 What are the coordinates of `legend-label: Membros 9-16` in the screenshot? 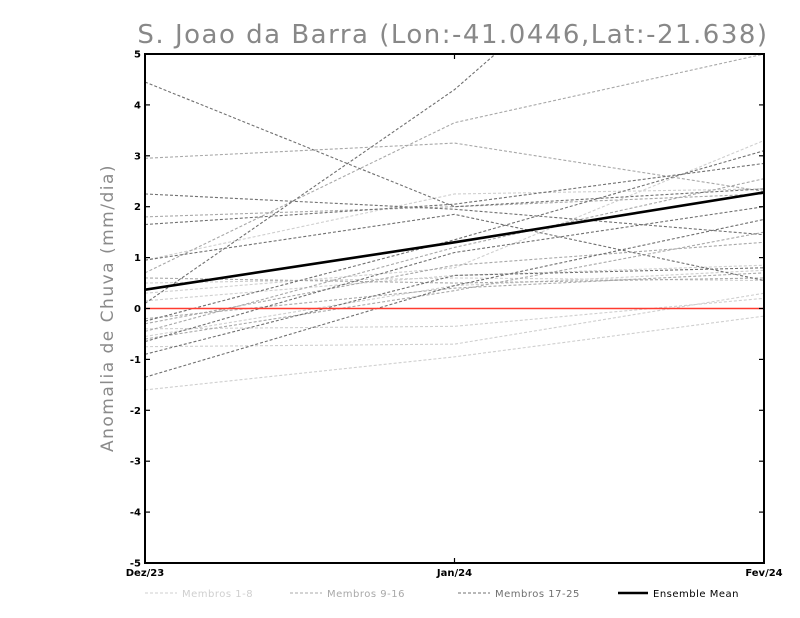 It's located at (366, 594).